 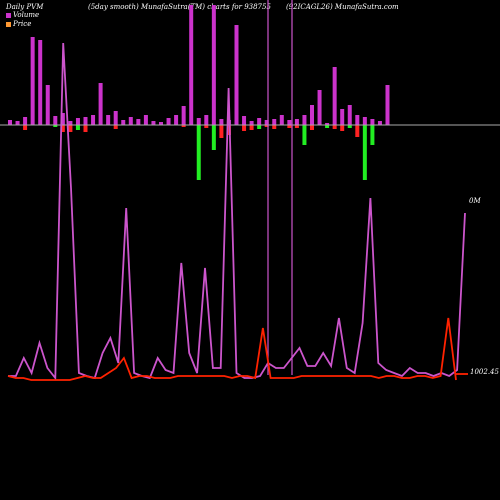 What do you see at coordinates (8, 24) in the screenshot?
I see `legend-price-swatch` at bounding box center [8, 24].